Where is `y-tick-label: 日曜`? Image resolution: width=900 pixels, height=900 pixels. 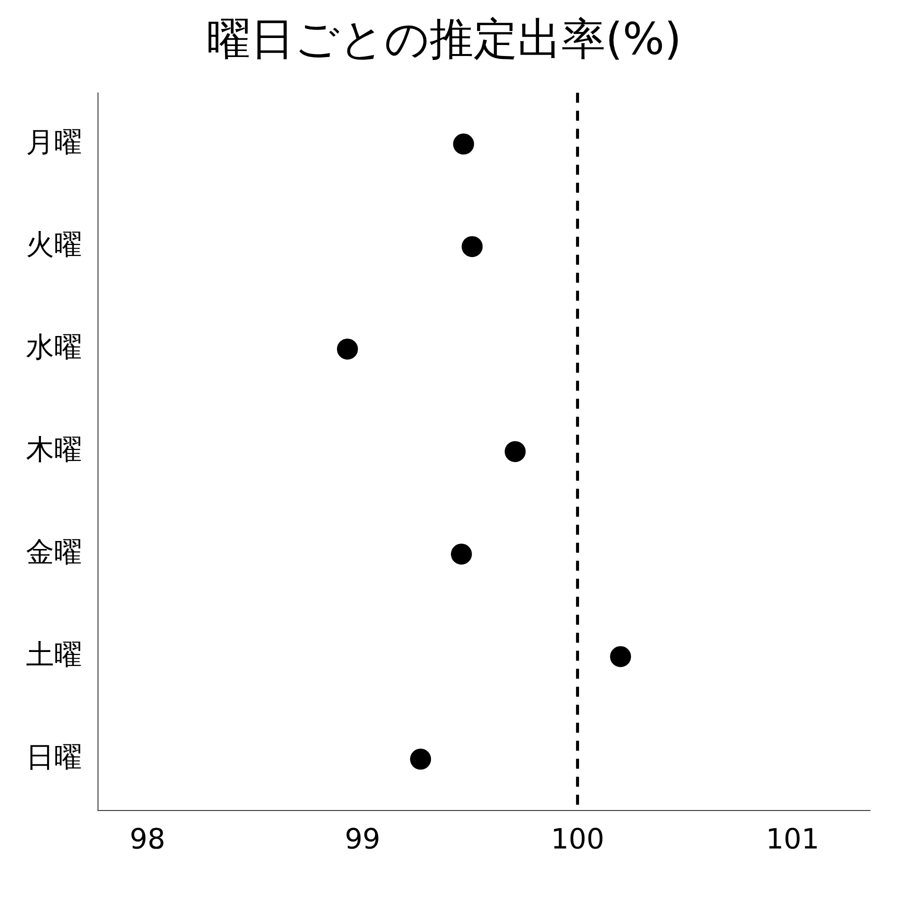
y-tick-label: 日曜 is located at coordinates (54, 757).